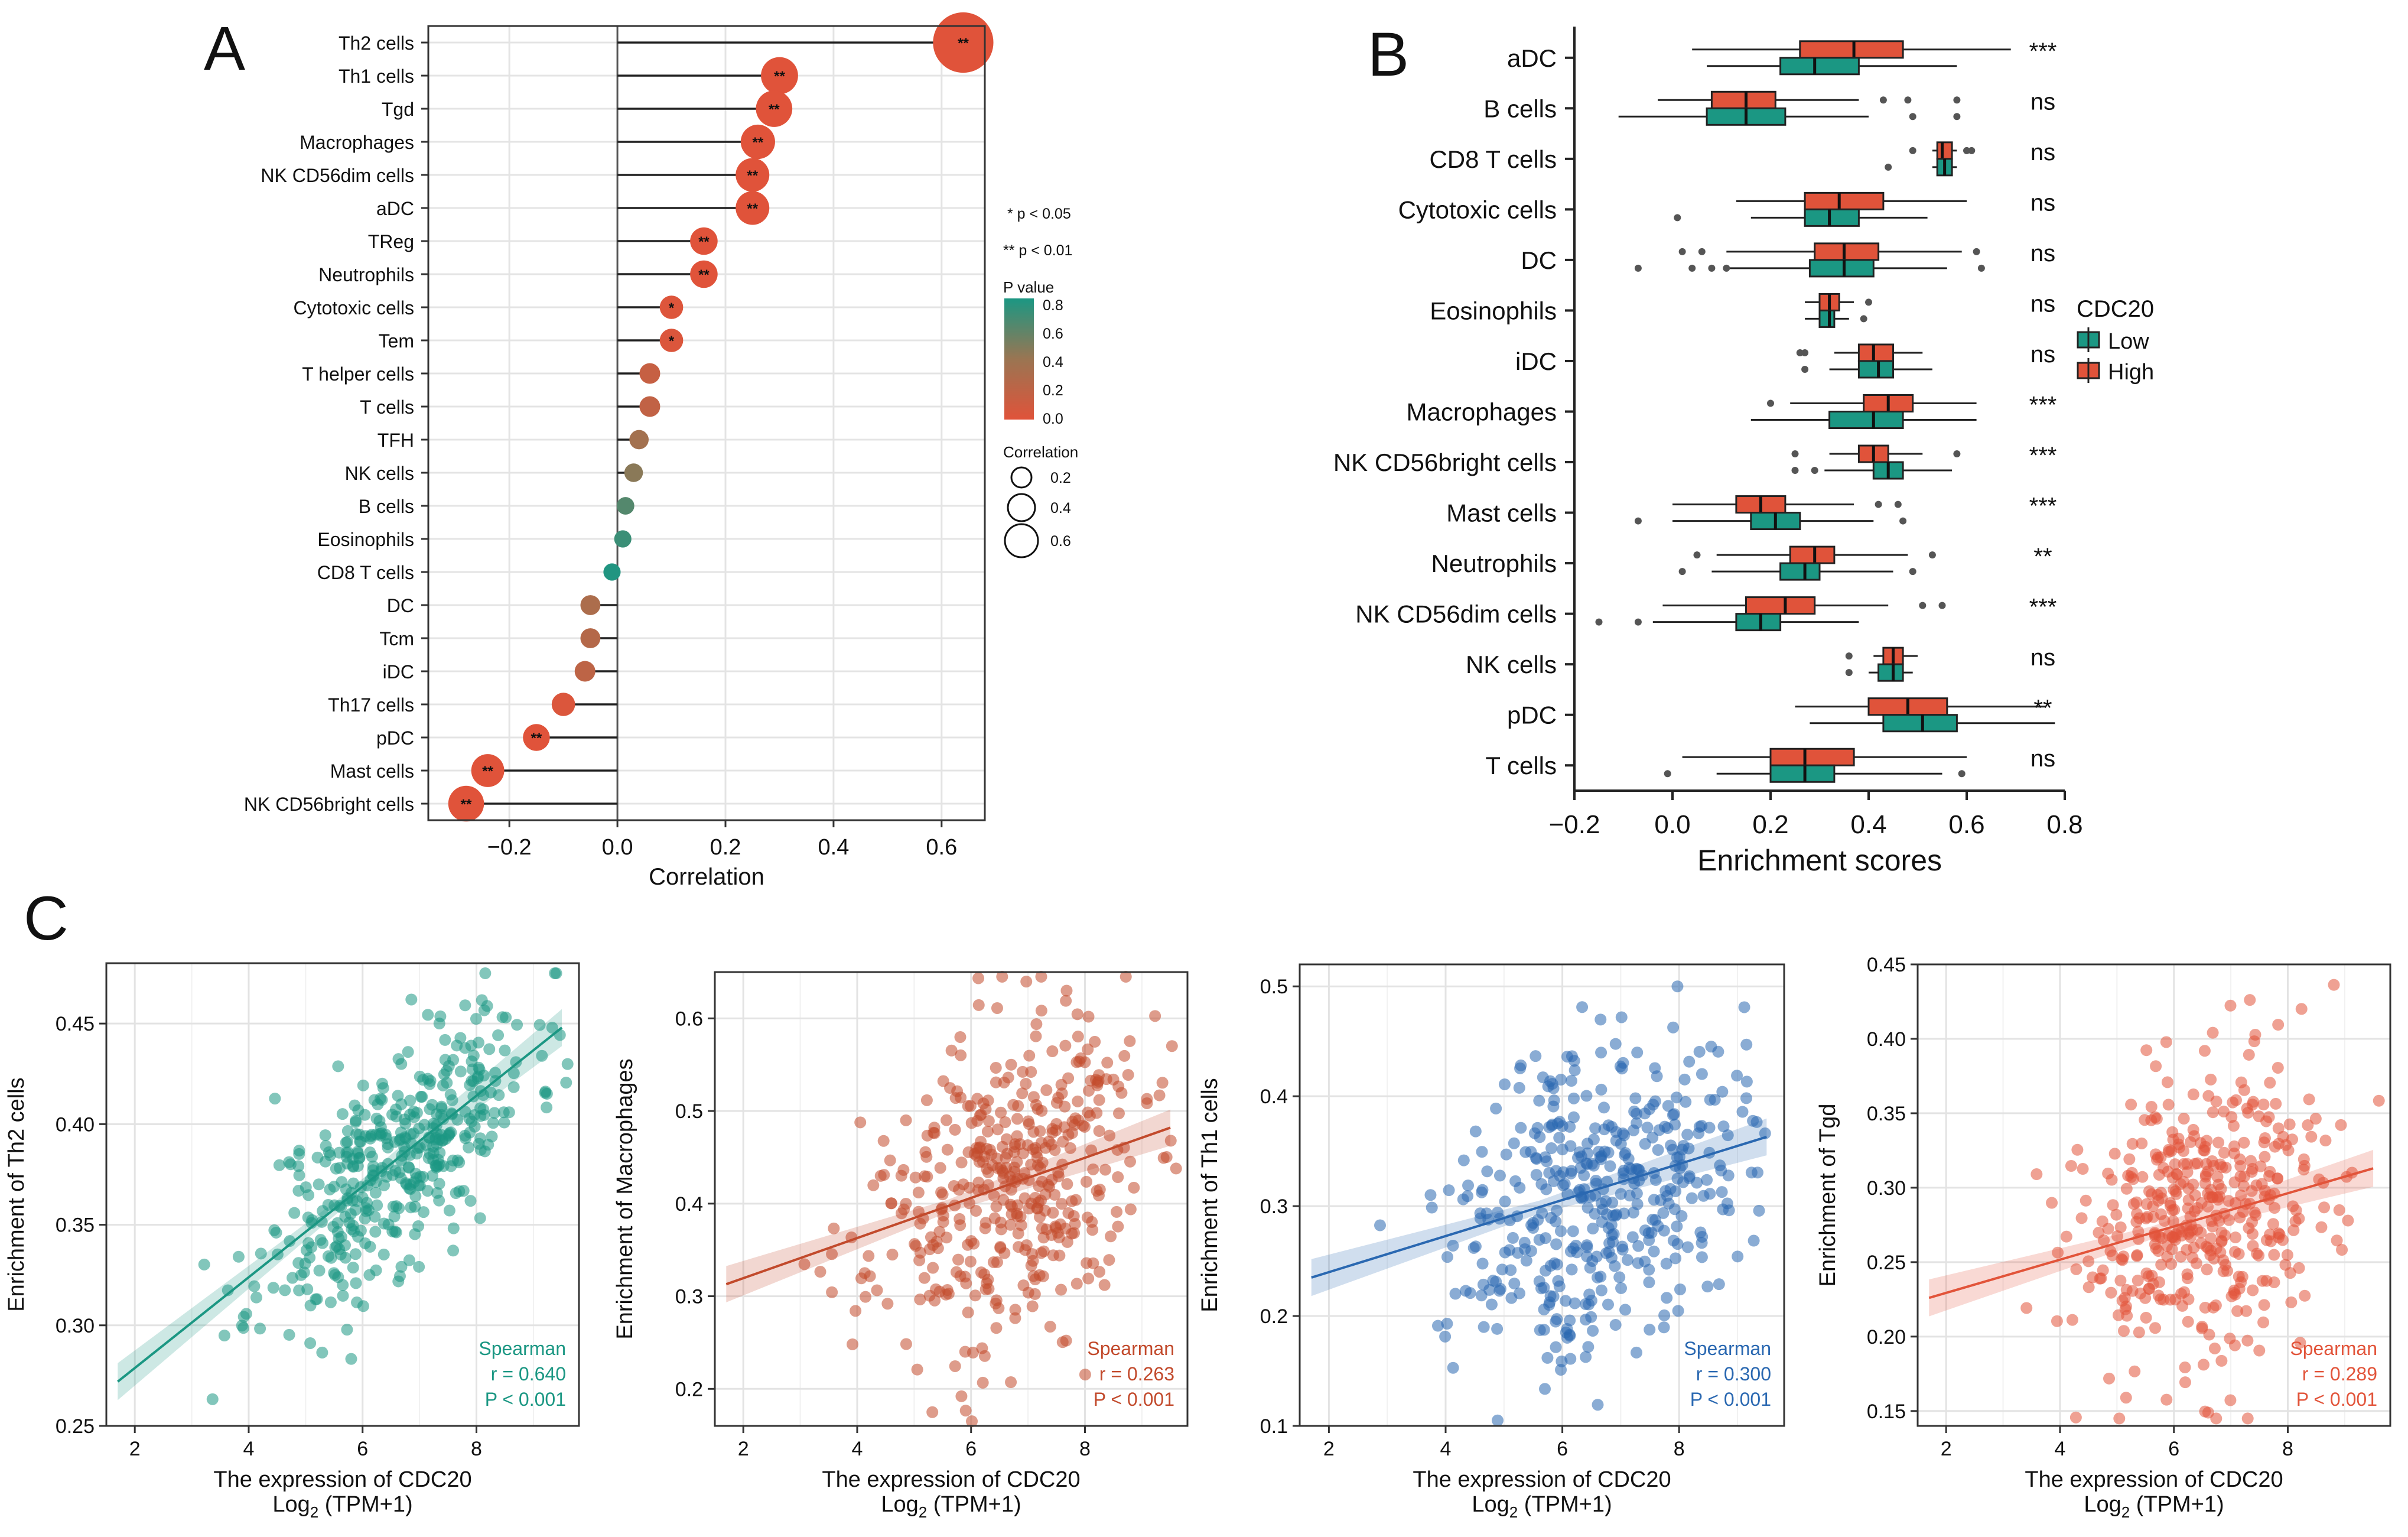 The height and width of the screenshot is (1537, 2408). What do you see at coordinates (1847, 252) in the screenshot?
I see `box` at bounding box center [1847, 252].